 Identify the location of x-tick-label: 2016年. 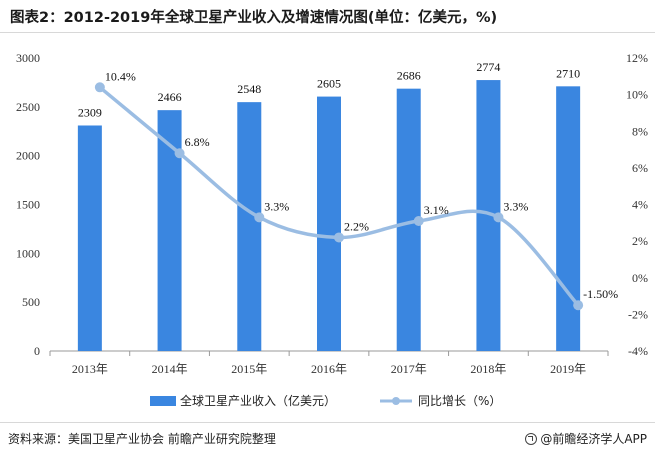
(329, 369).